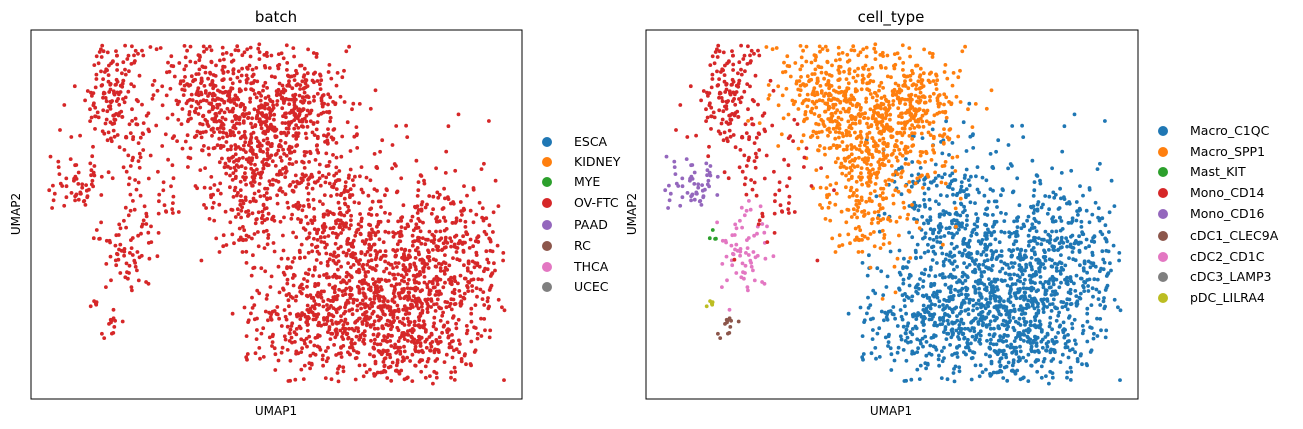  I want to click on batch-legend-label-ucec: UCEC, so click(591, 286).